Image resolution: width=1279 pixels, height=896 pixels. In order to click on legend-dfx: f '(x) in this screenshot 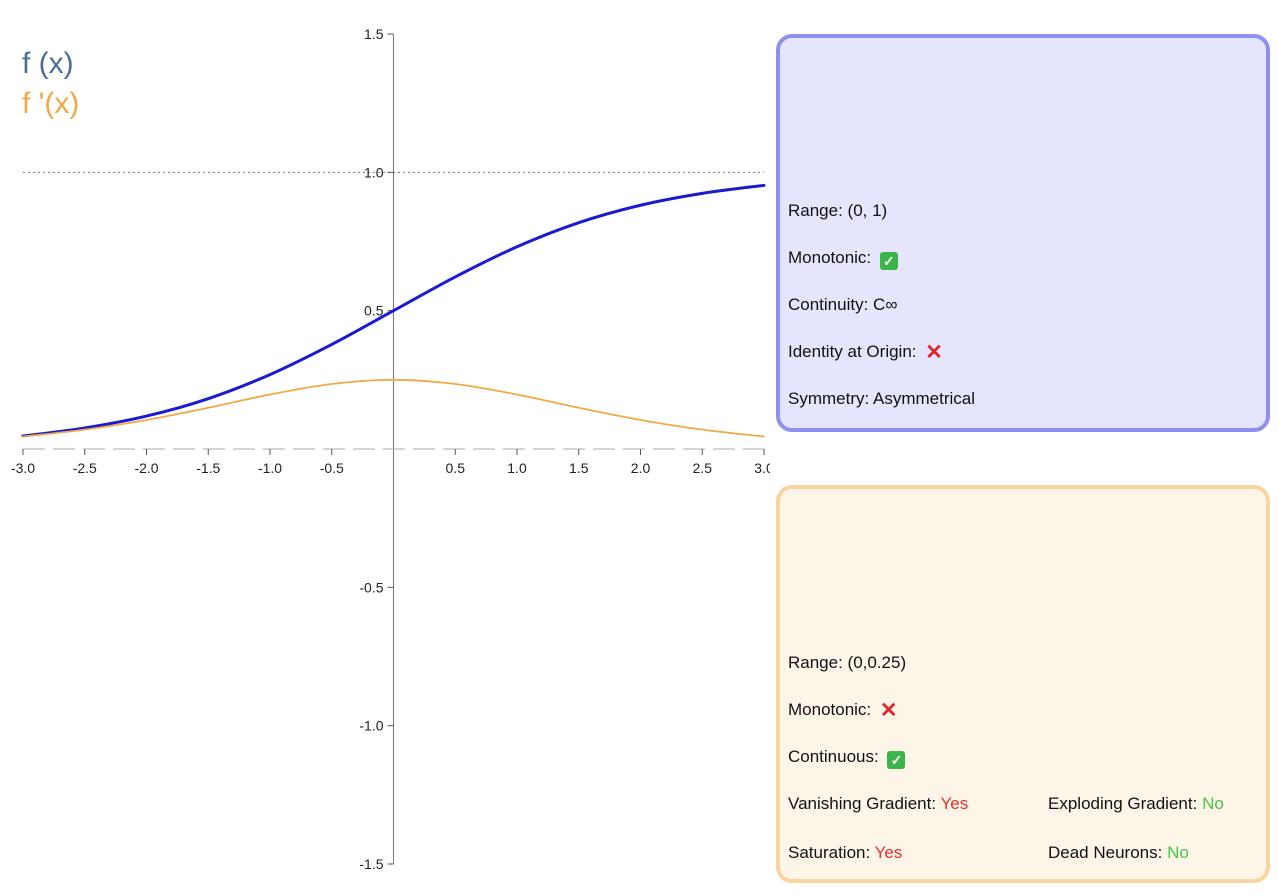, I will do `click(51, 103)`.